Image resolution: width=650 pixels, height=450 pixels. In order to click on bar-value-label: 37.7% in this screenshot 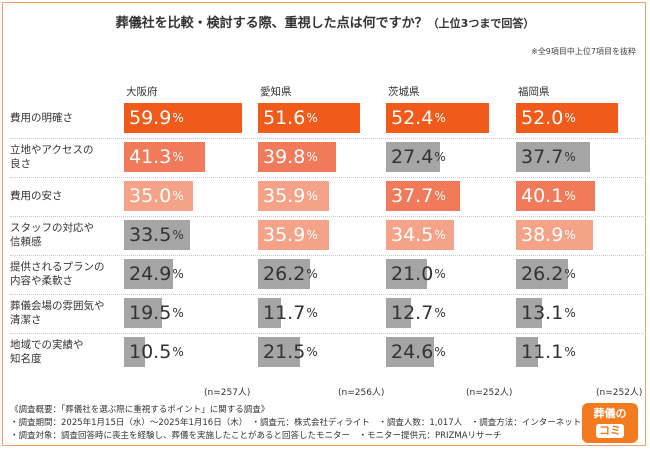, I will do `click(546, 157)`.